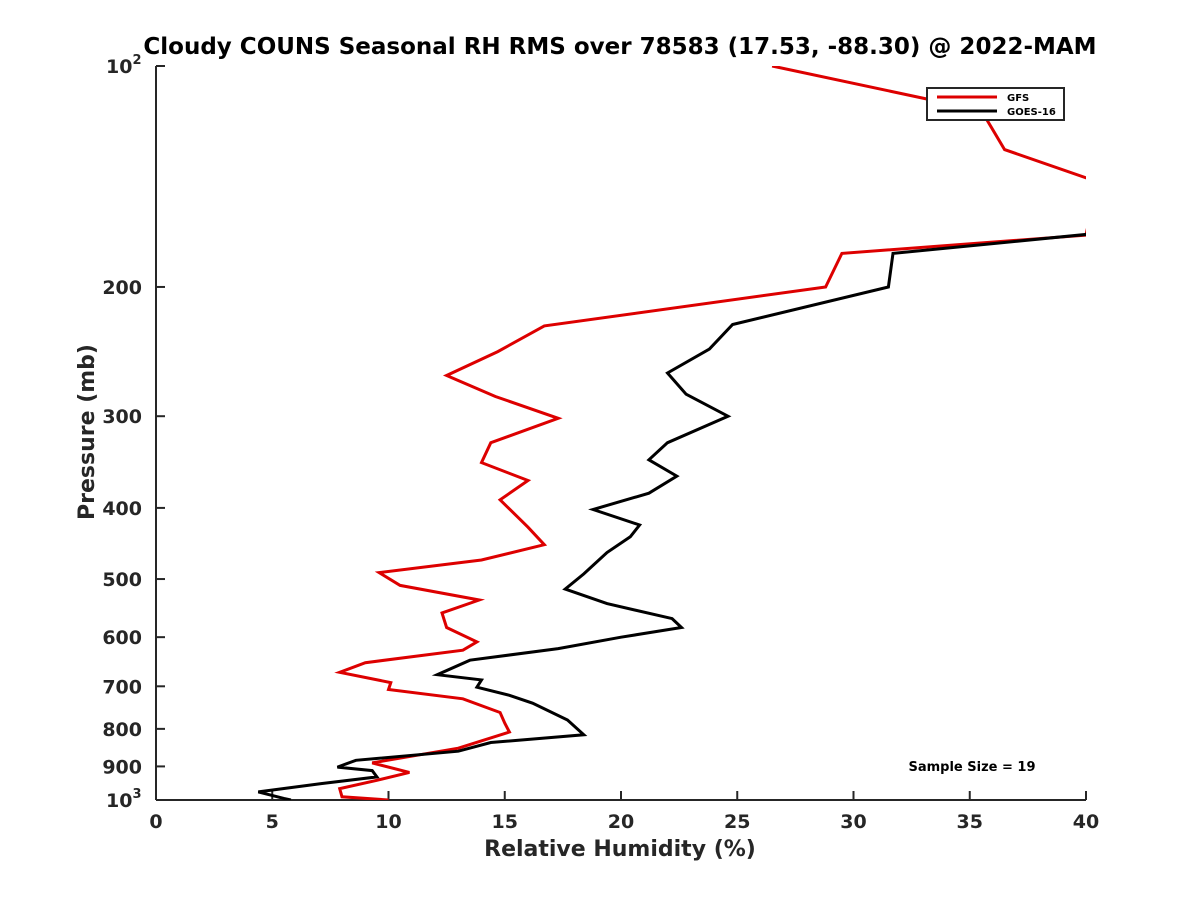 This screenshot has height=900, width=1200. Describe the element at coordinates (1018, 98) in the screenshot. I see `legend-label: GFS` at that location.